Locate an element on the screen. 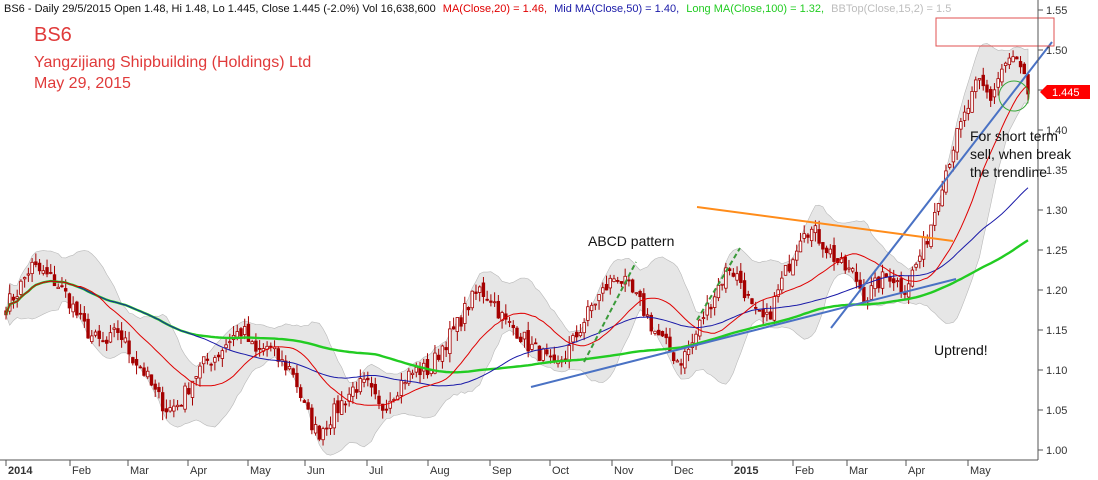  header-ma100: Long MA(Close,100) = 1.32, is located at coordinates (755, 9).